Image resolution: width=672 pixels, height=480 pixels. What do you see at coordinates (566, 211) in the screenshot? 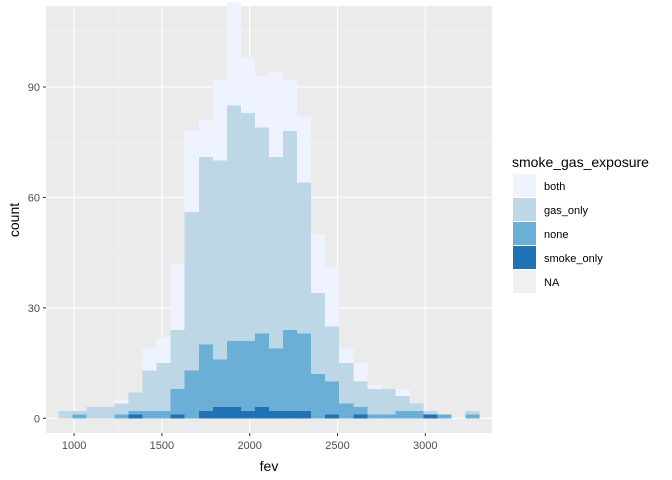
I see `legend-label-gas-only: gas_only` at bounding box center [566, 211].